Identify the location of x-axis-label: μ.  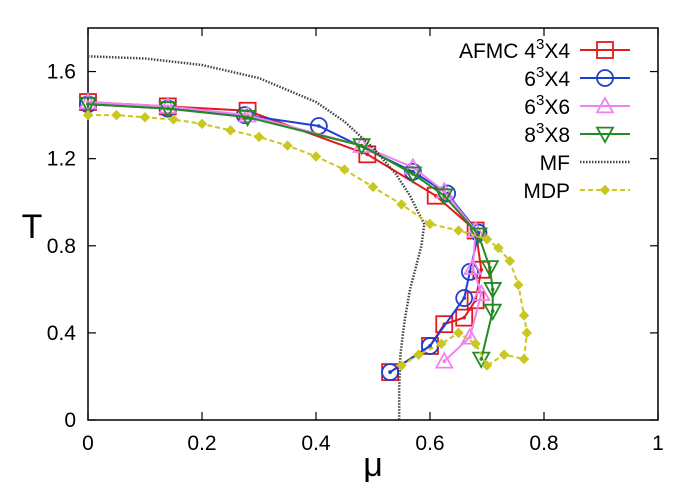
(373, 464).